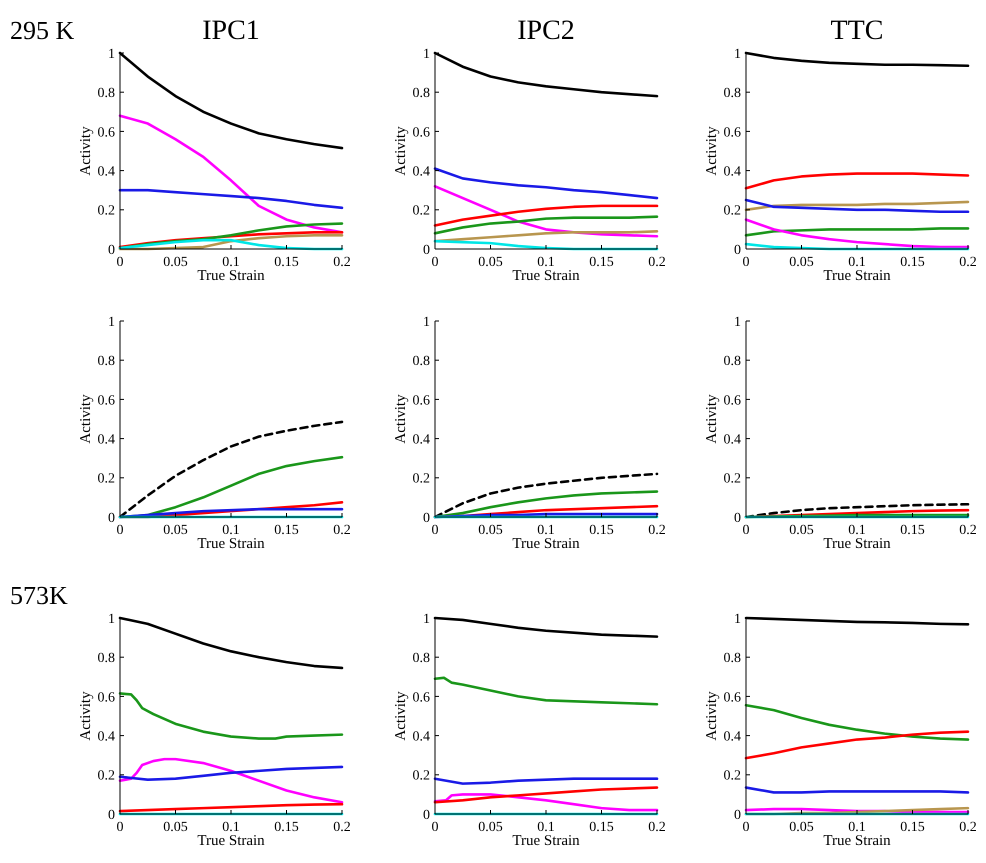 Image resolution: width=986 pixels, height=863 pixels. What do you see at coordinates (546, 30) in the screenshot?
I see `chart-title: IPC2` at bounding box center [546, 30].